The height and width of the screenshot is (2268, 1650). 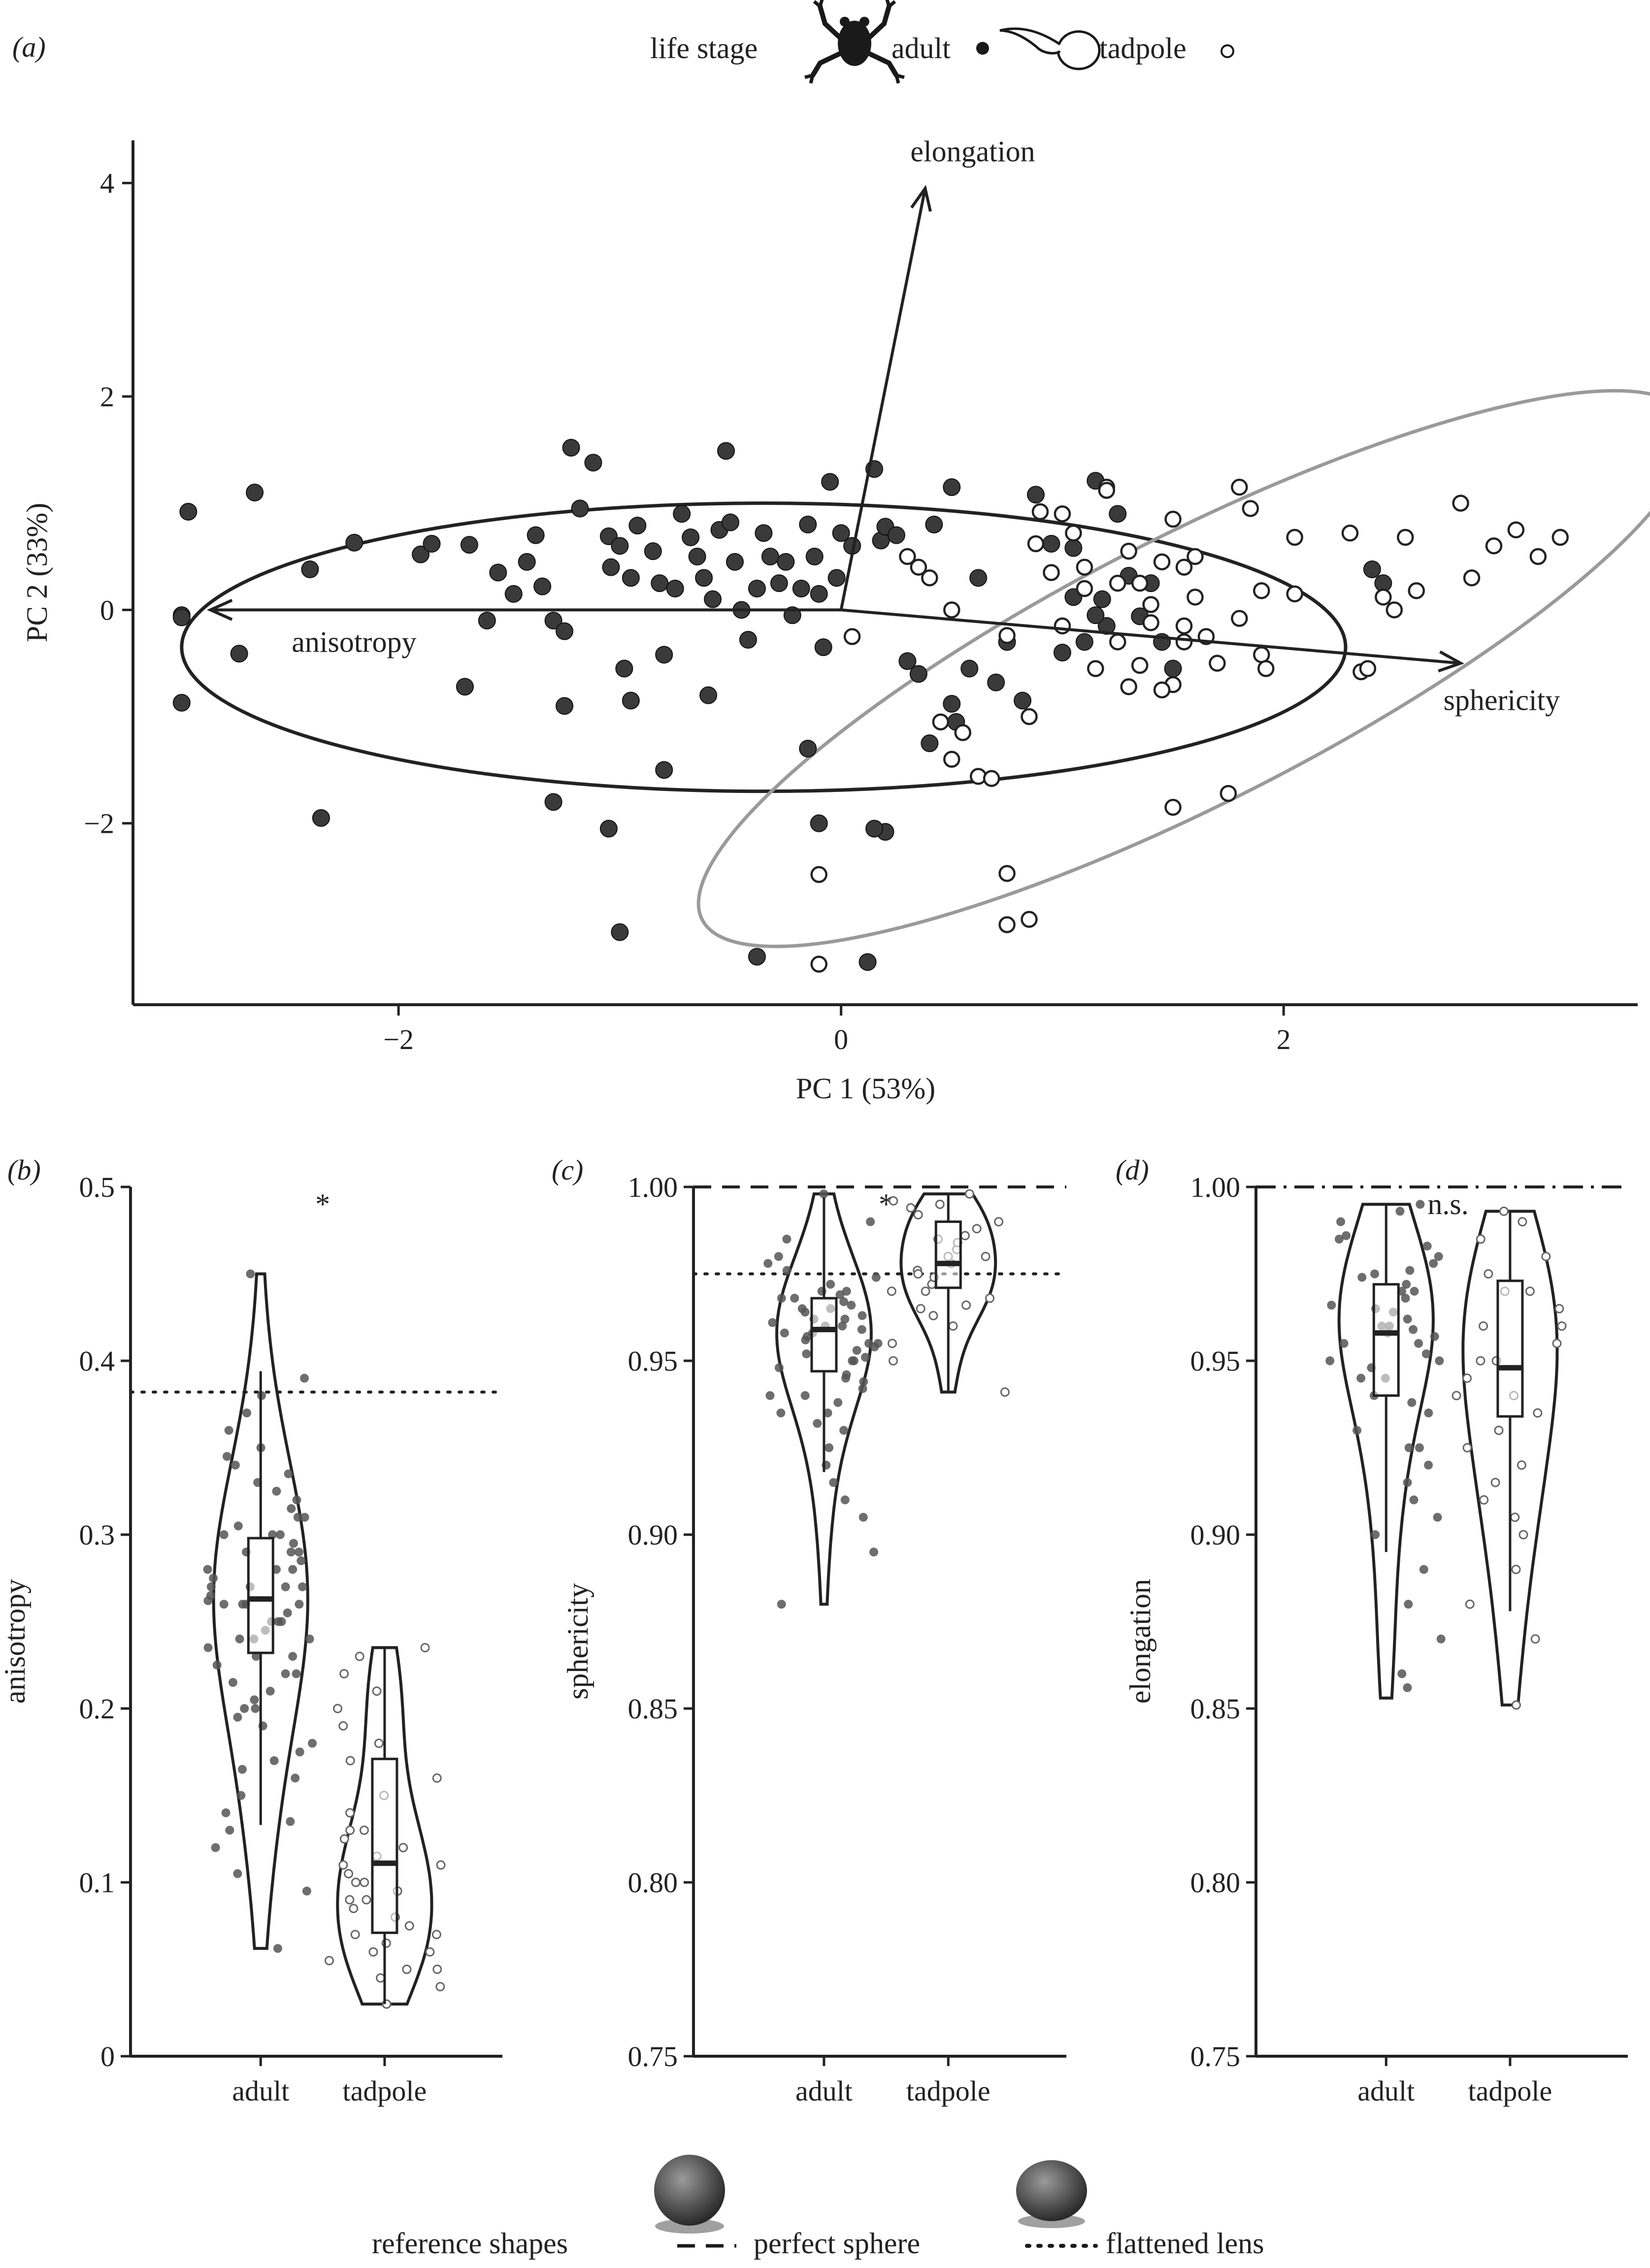 I want to click on y-tick-label: 0.90, so click(x=653, y=1535).